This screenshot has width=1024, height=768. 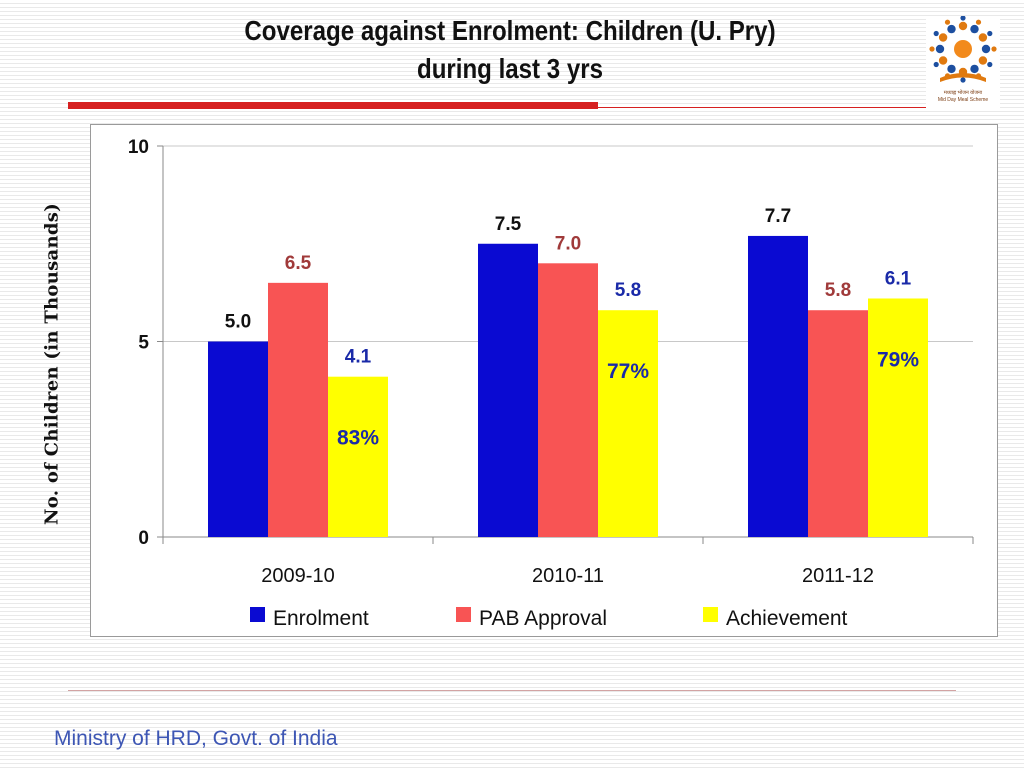 I want to click on data-label: 4.1, so click(x=358, y=357).